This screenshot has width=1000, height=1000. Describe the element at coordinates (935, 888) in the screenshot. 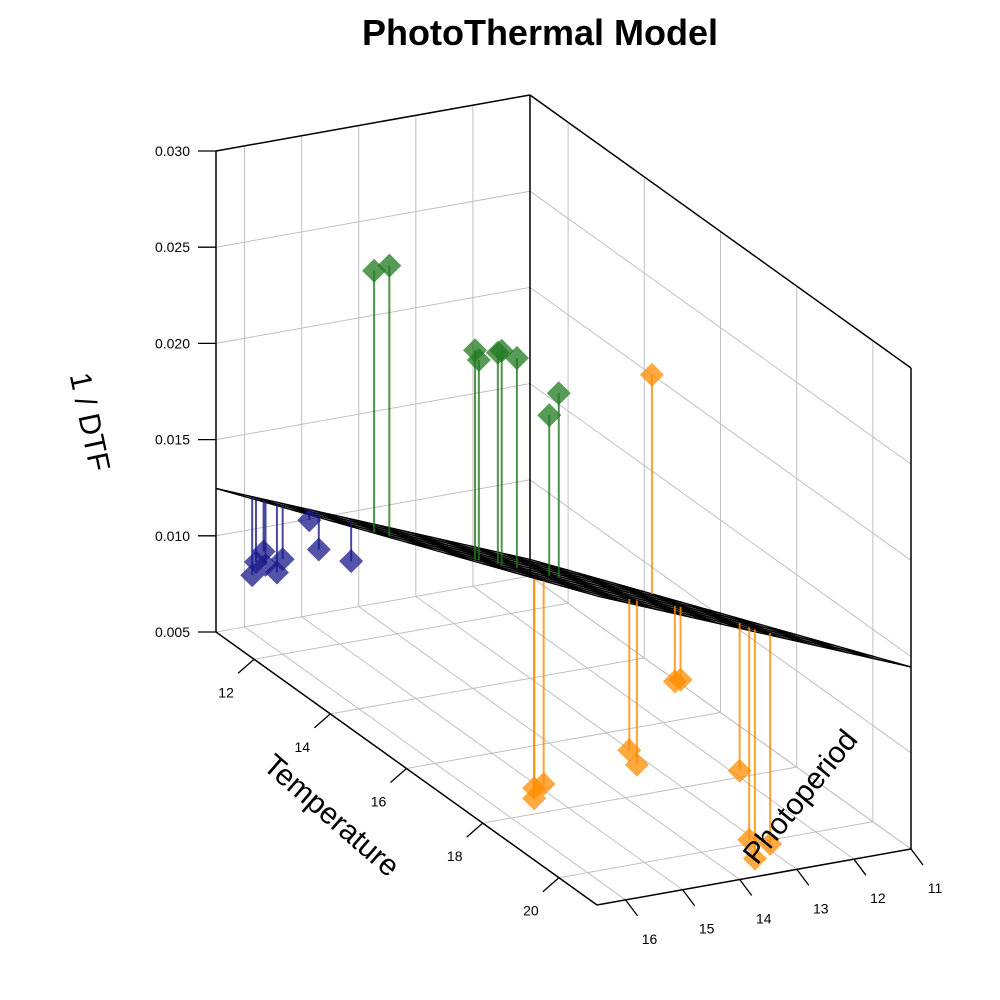

I see `y-tick-label: 11` at that location.